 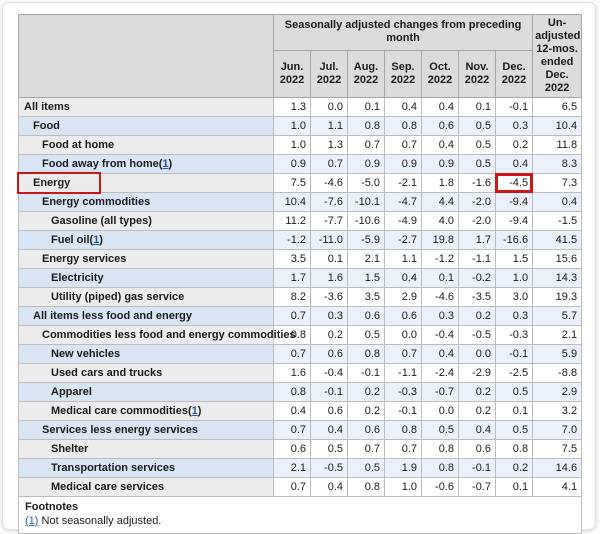 I want to click on row-label-shelter: Shelter, so click(x=146, y=449).